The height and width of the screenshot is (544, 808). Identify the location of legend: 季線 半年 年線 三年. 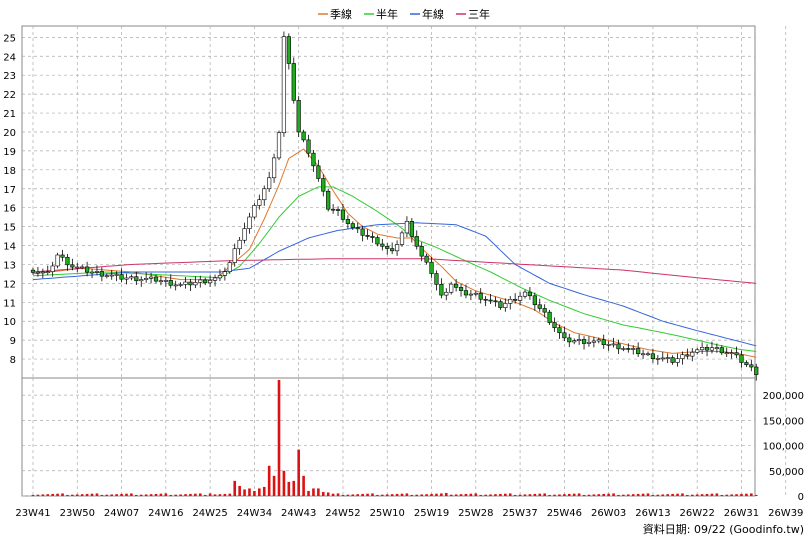
(404, 14).